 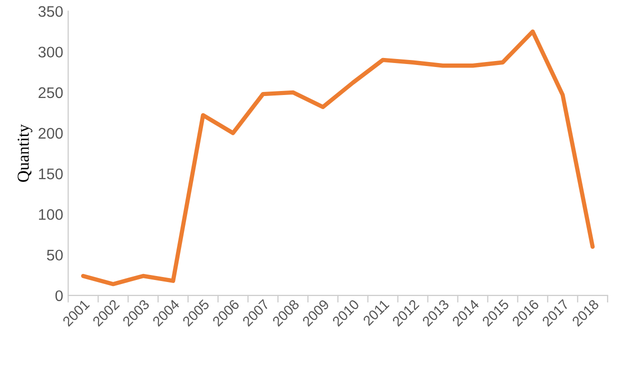 What do you see at coordinates (51, 214) in the screenshot?
I see `y-tick-label: 100` at bounding box center [51, 214].